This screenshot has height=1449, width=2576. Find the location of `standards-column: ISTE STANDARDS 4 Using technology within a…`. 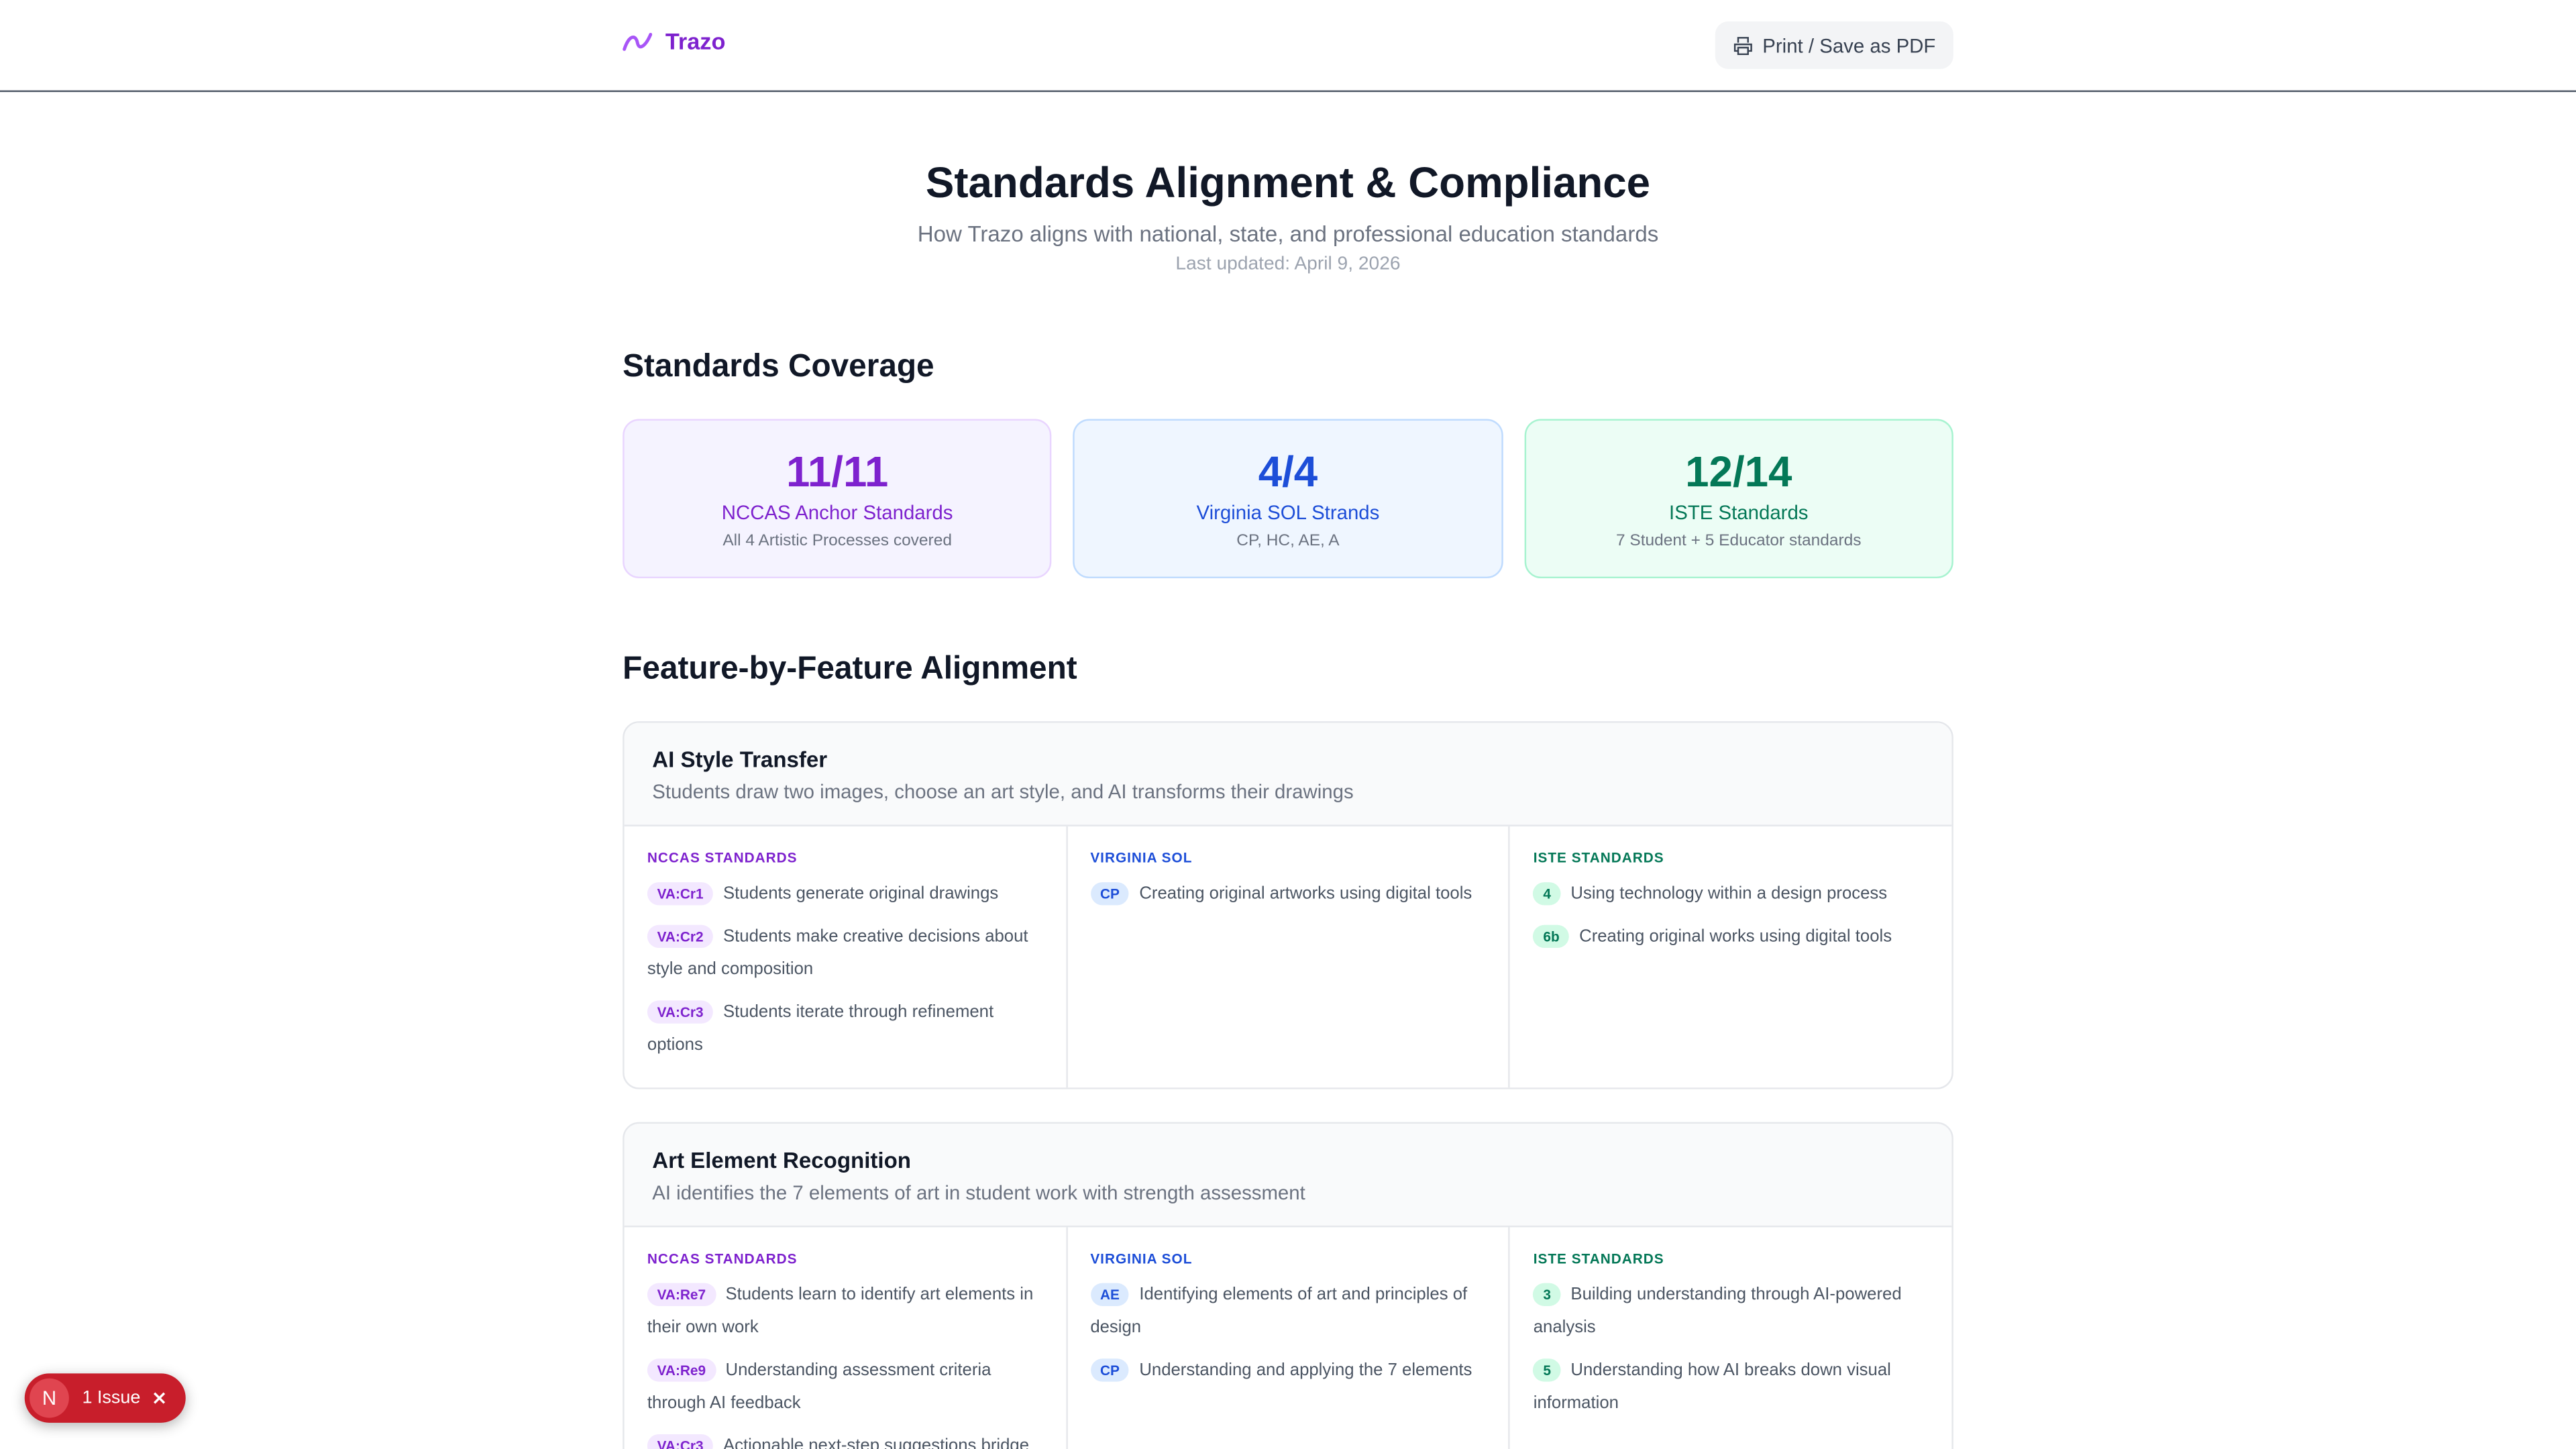

standards-column: ISTE STANDARDS 4 Using technology within a… is located at coordinates (1730, 956).